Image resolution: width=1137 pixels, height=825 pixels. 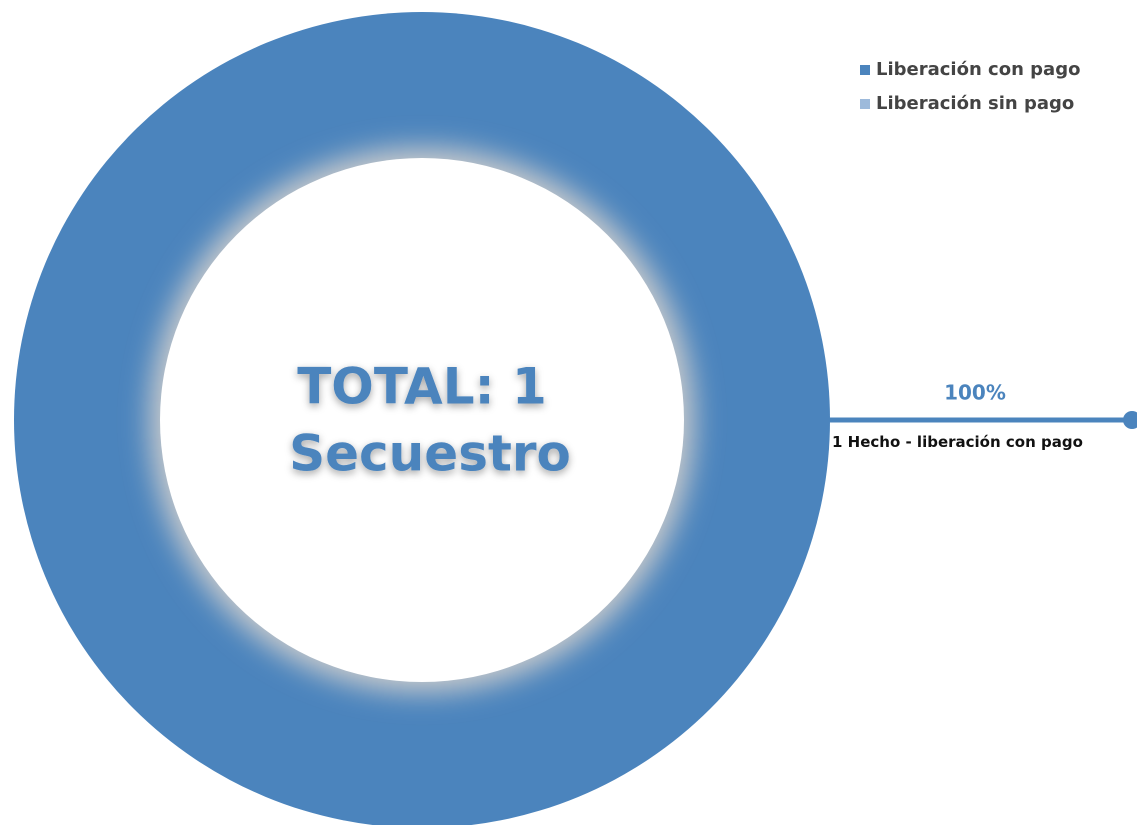 I want to click on value-label: 100%, so click(x=975, y=393).